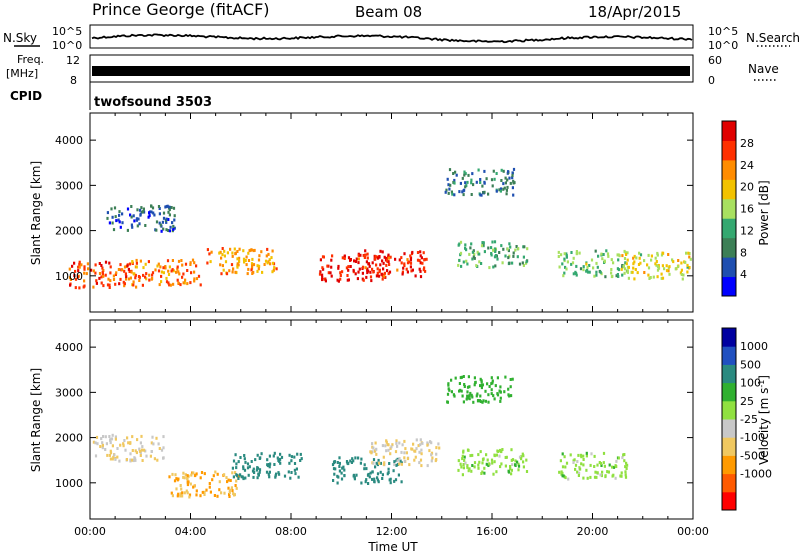 The height and width of the screenshot is (554, 800). I want to click on velocity-colorbar: 1000 500 100 25 -25 -100 -500 -1000, so click(746, 419).